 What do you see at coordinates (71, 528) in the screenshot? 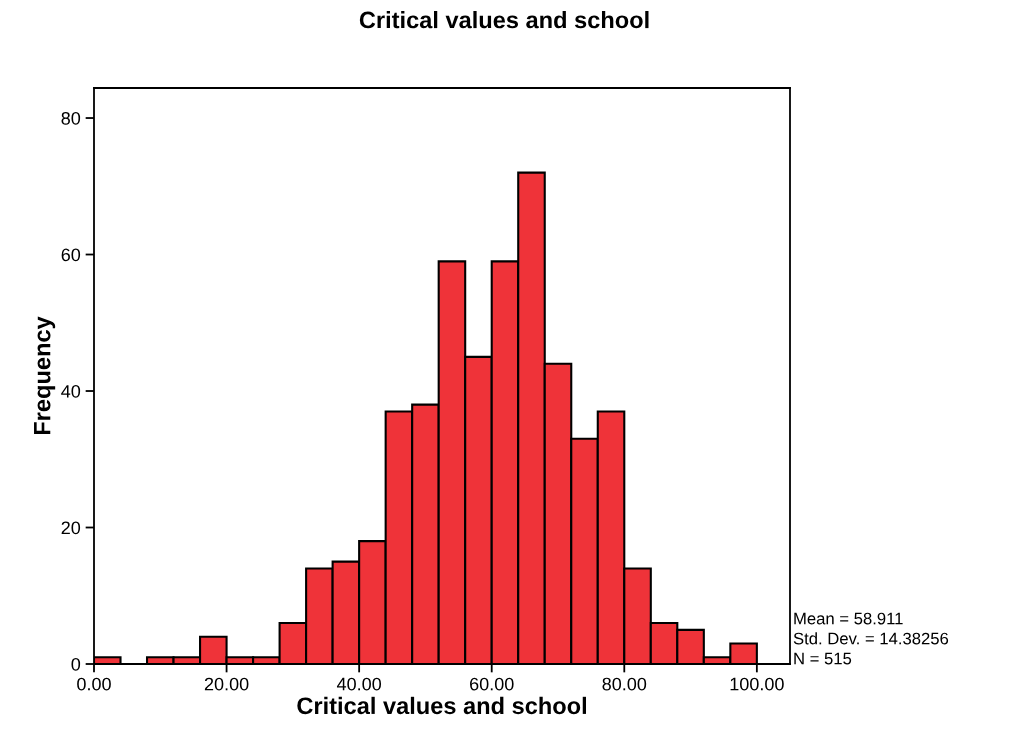
I see `y-tick-label: 20` at bounding box center [71, 528].